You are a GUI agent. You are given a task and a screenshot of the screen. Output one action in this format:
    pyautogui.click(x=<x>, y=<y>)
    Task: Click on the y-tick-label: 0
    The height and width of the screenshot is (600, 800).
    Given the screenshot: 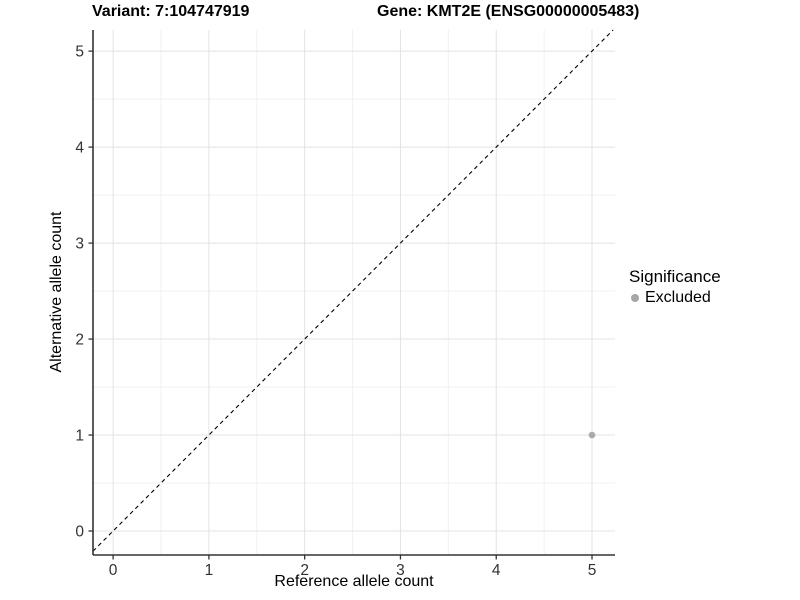 What is the action you would take?
    pyautogui.click(x=79, y=532)
    